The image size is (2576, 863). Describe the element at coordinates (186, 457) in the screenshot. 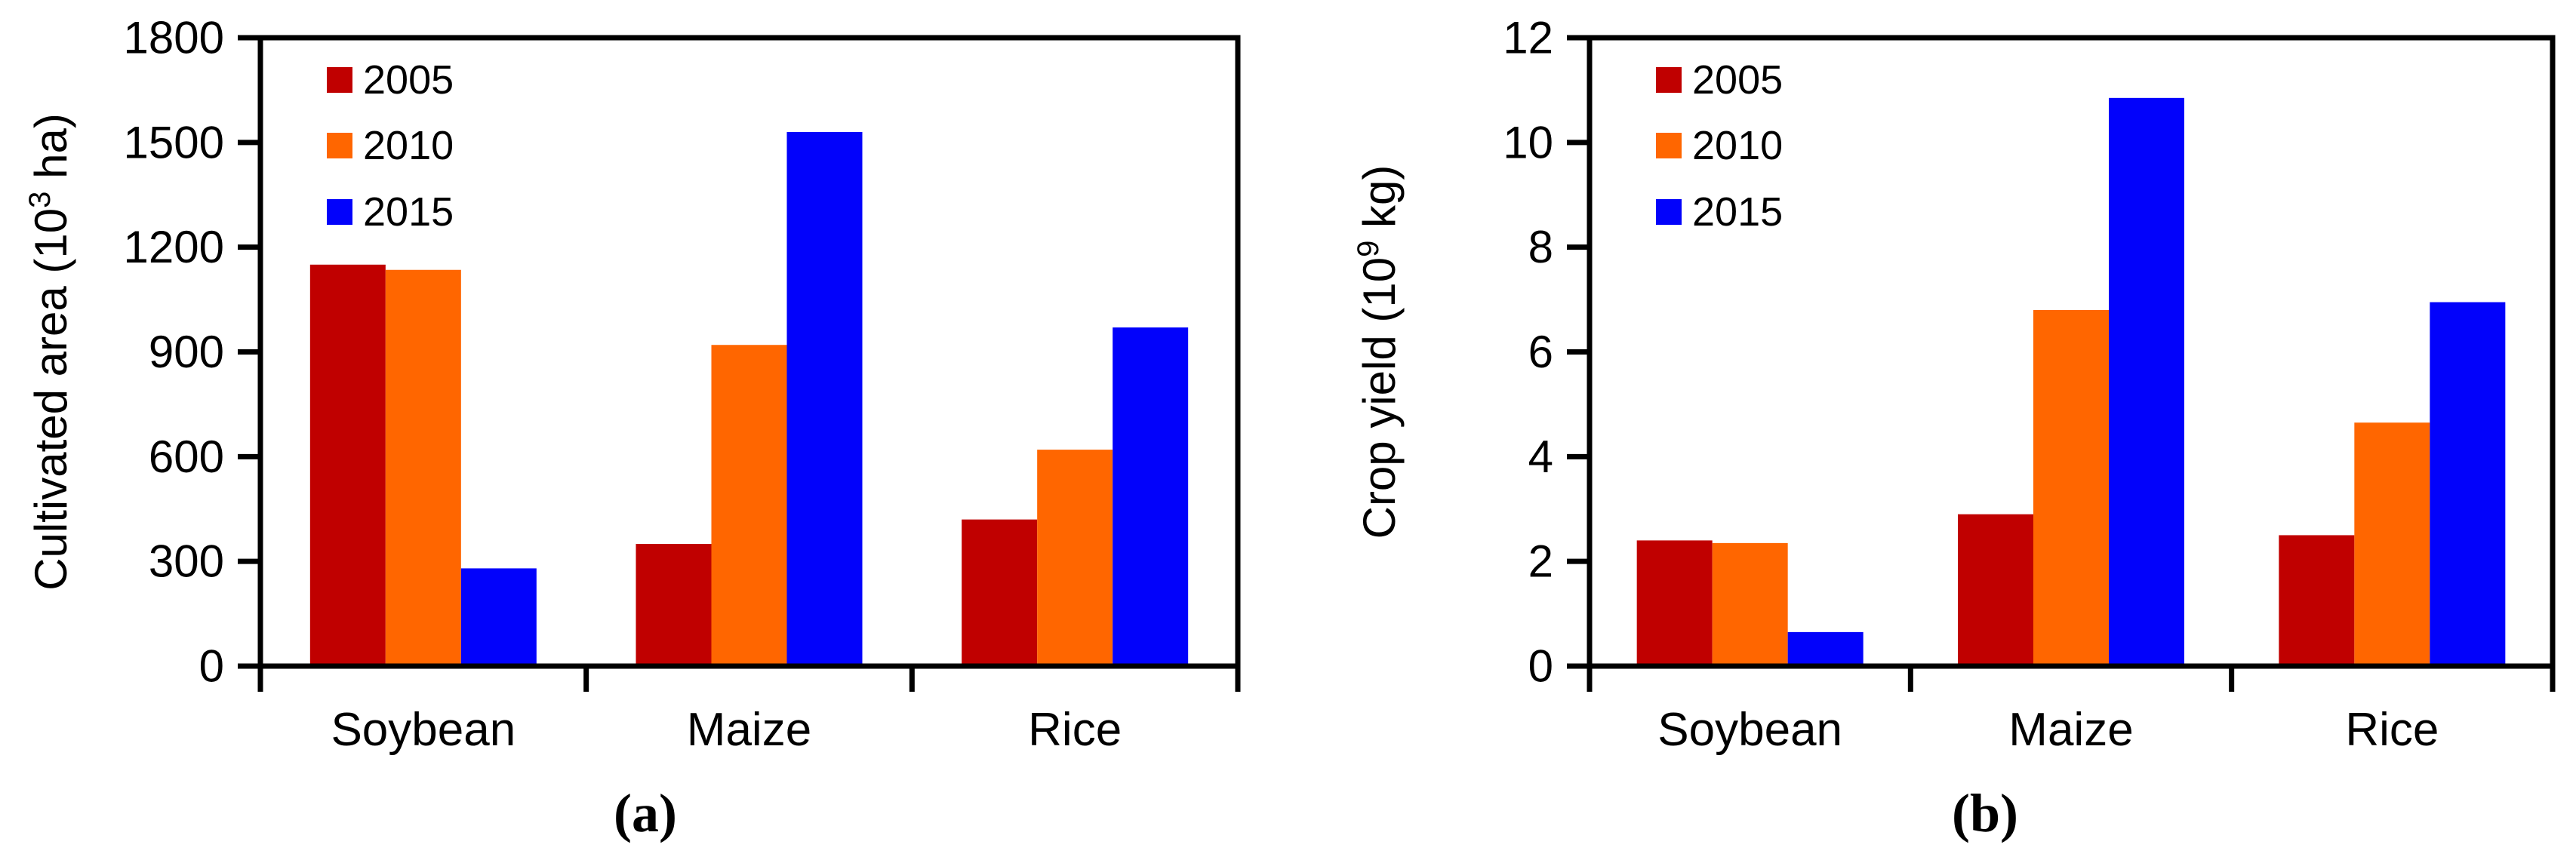

I see `y-tick-label: 600` at that location.